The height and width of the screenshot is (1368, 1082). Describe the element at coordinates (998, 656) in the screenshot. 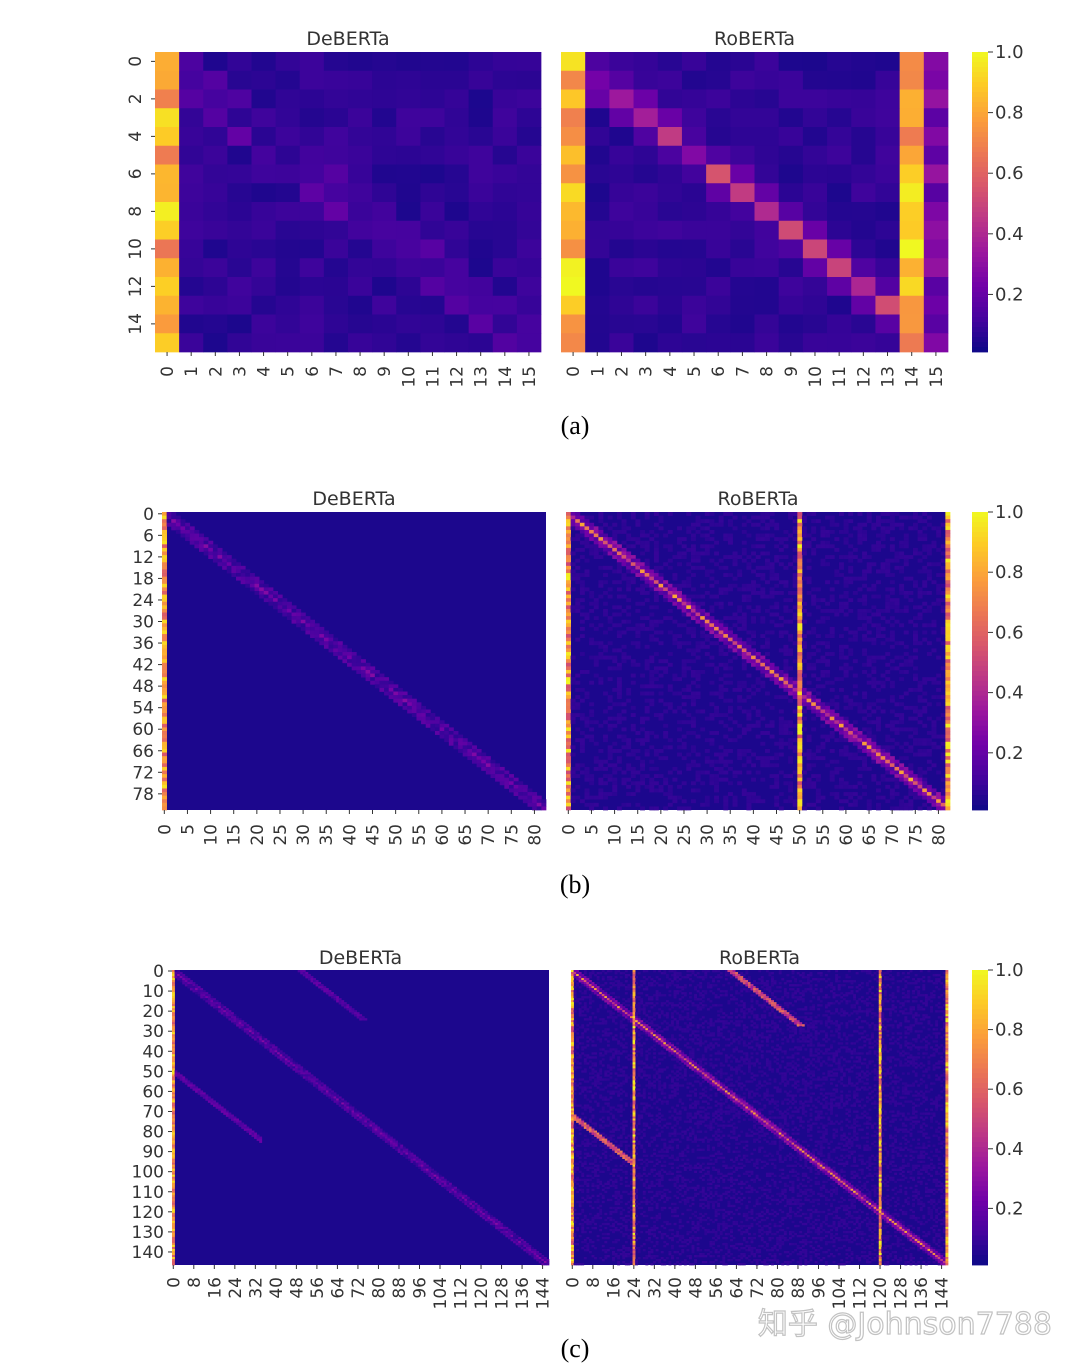

I see `colorbar: 0.20.40.60.81.0` at that location.